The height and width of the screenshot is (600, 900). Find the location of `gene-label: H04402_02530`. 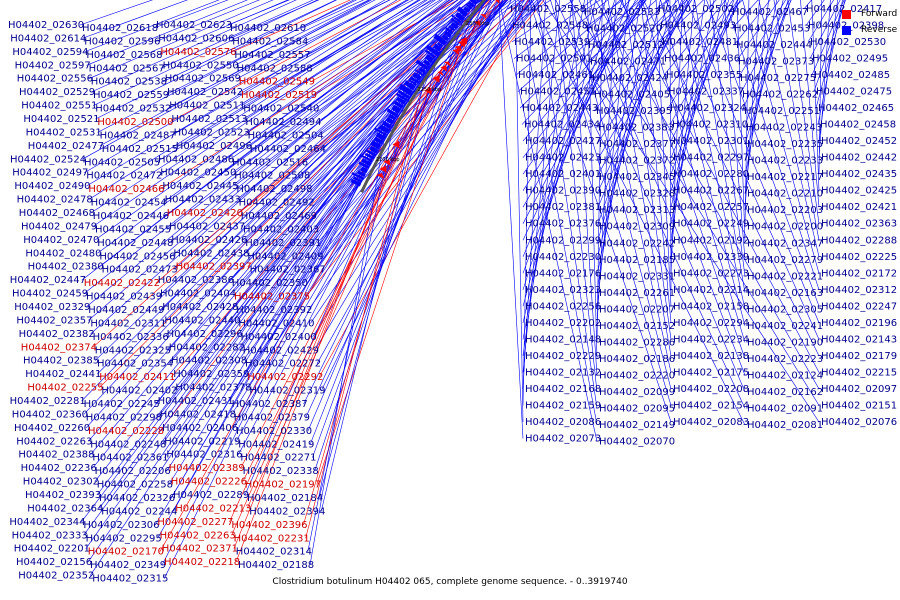

gene-label: H04402_02530 is located at coordinates (848, 42).